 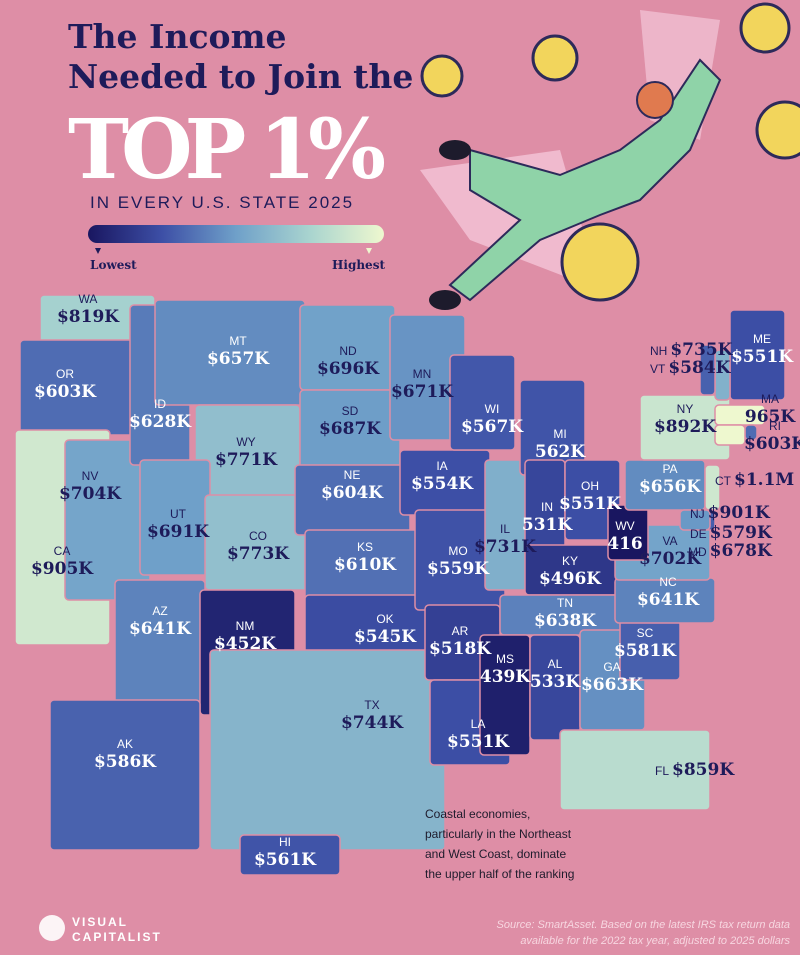 I want to click on state-value: $561K, so click(x=285, y=860).